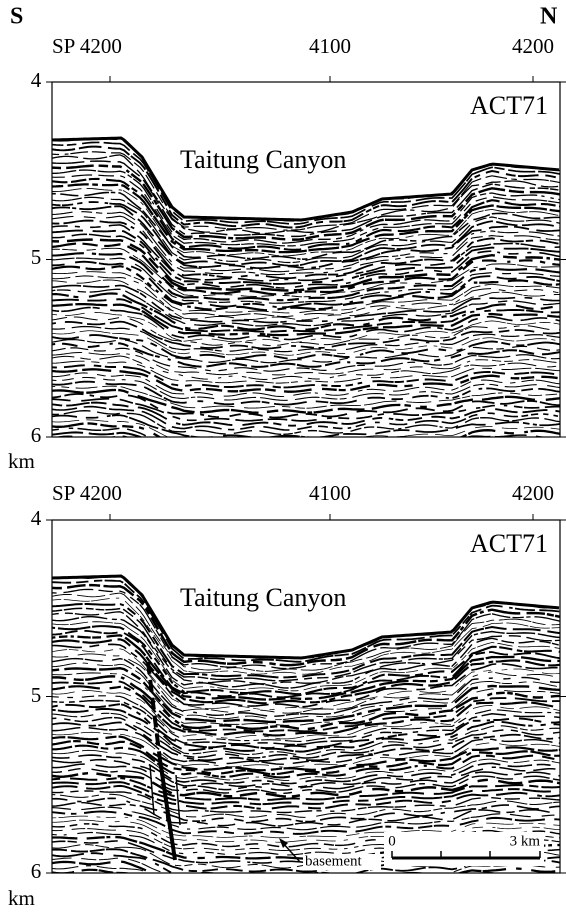 The height and width of the screenshot is (913, 566). I want to click on line-name: ACT71, so click(509, 105).